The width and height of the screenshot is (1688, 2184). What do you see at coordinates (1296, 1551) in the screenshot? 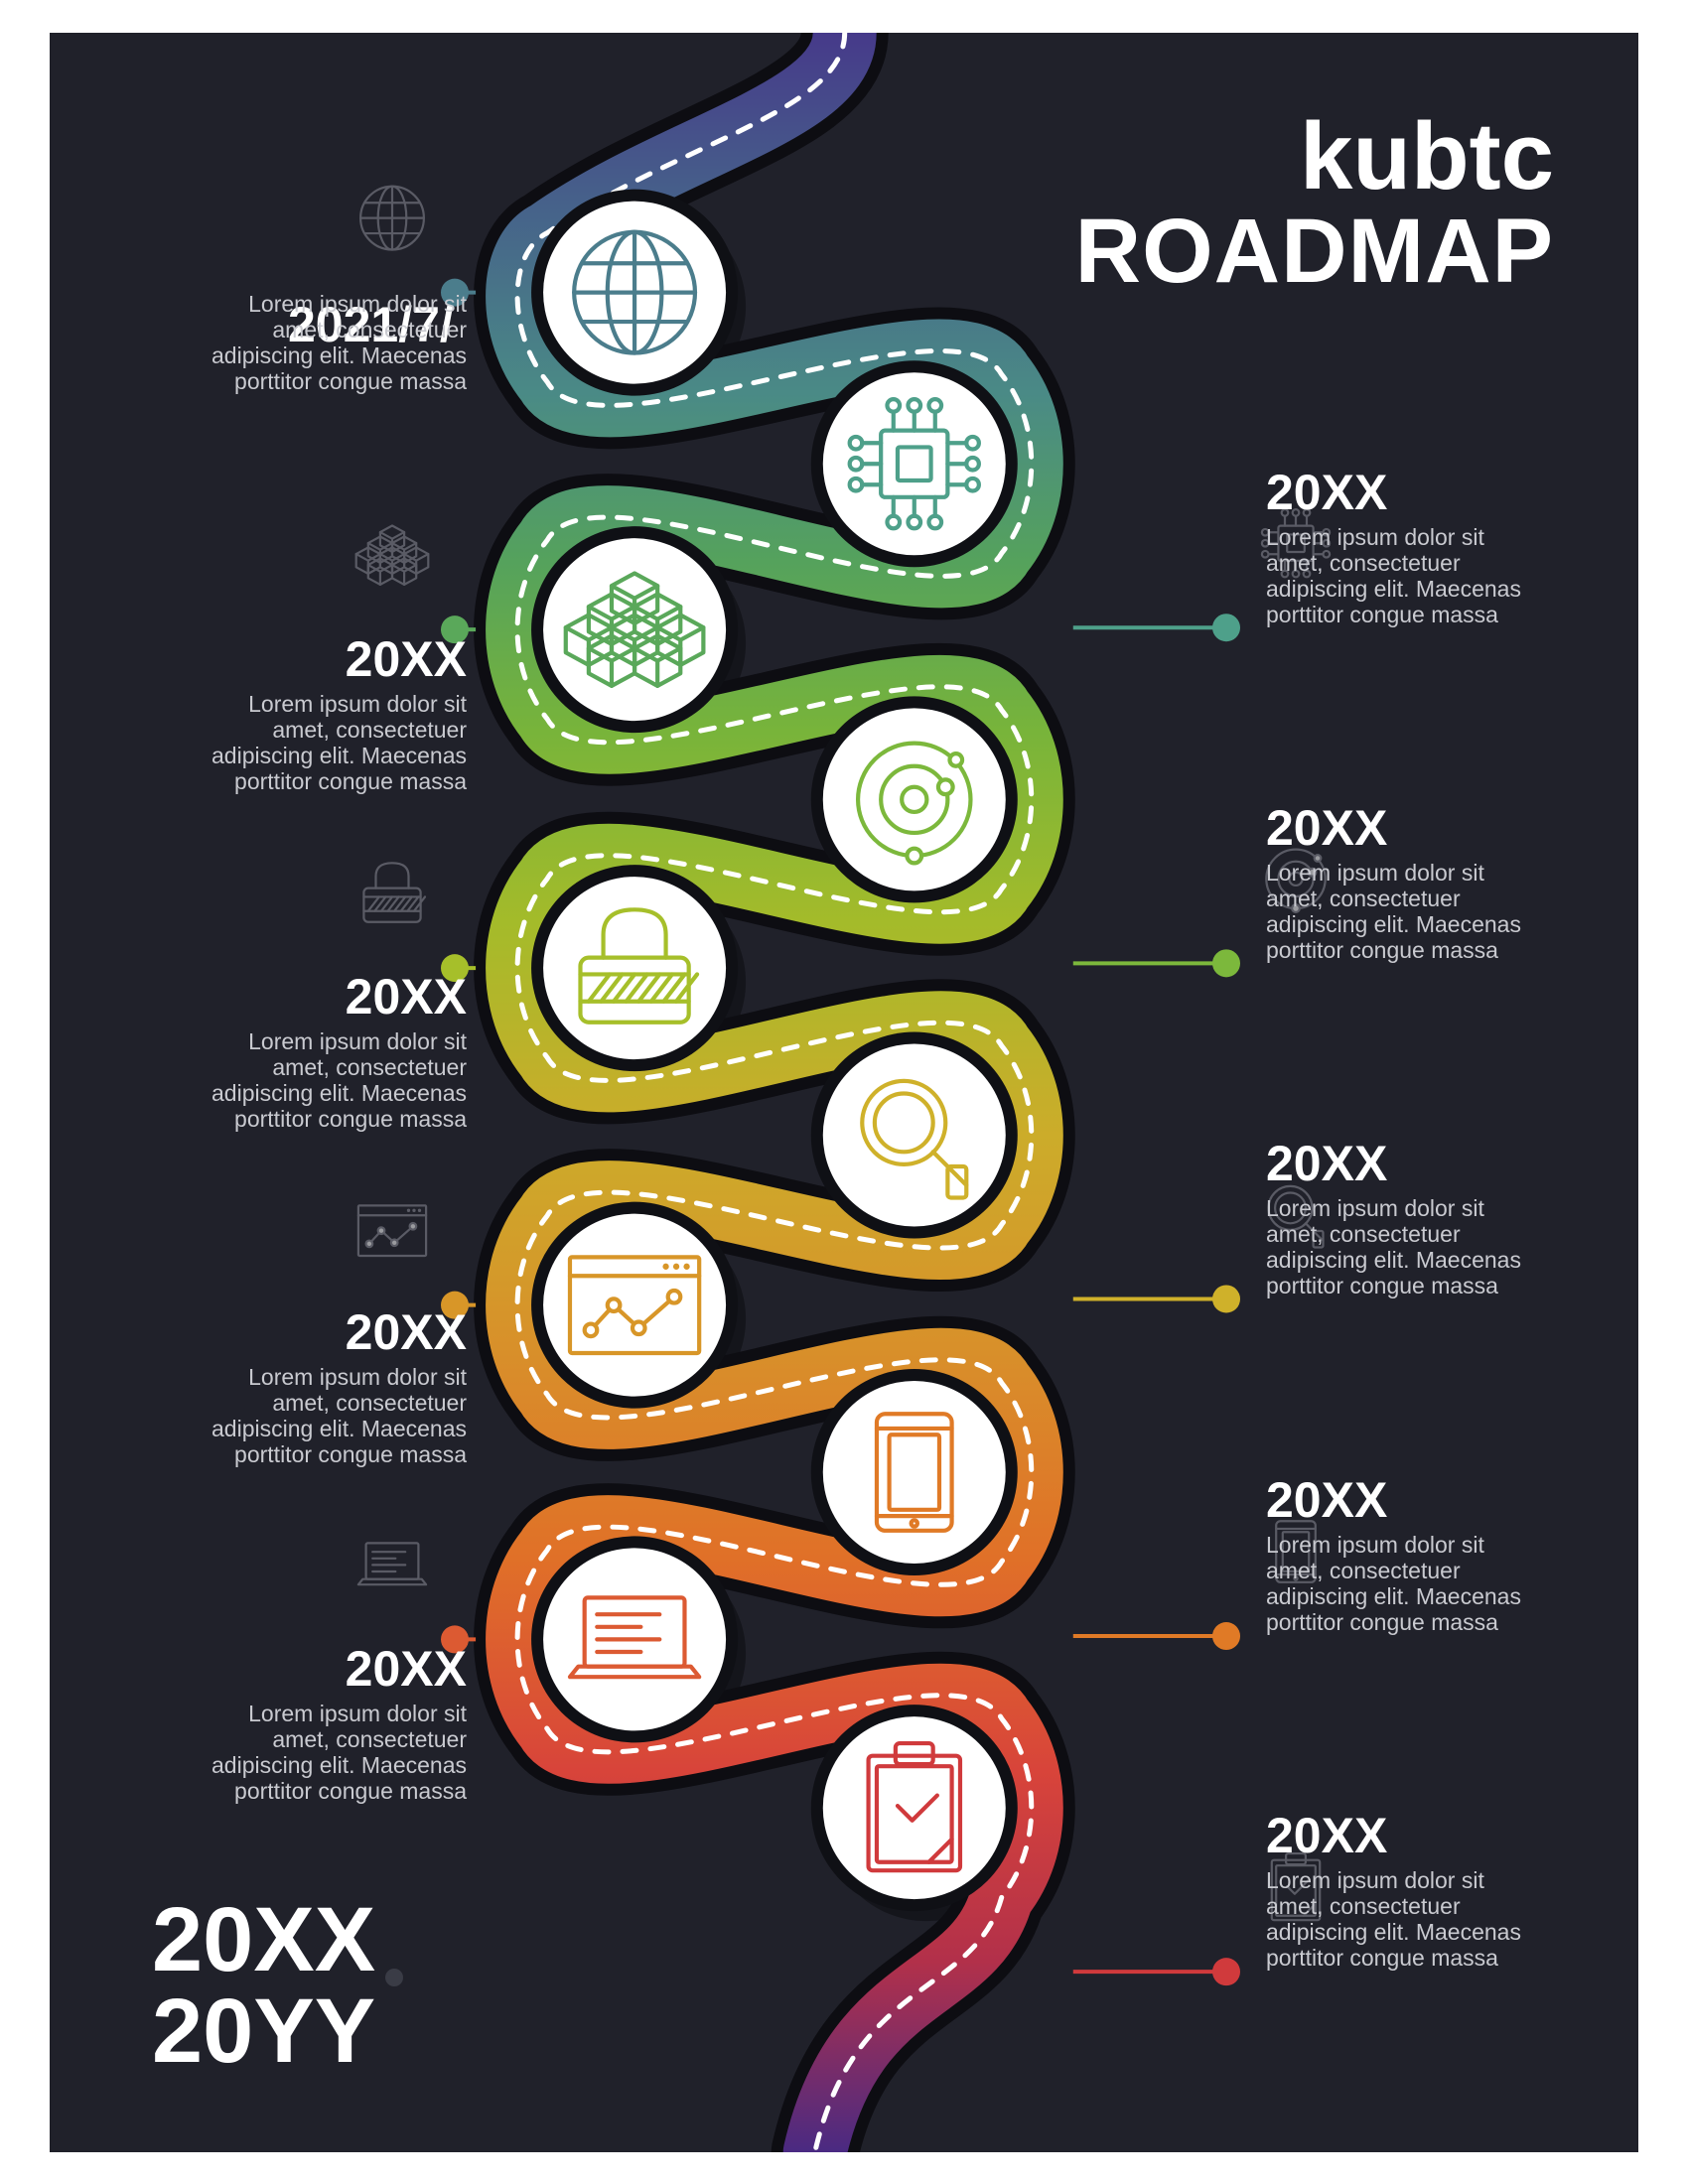
I see `small-tablet-icon` at bounding box center [1296, 1551].